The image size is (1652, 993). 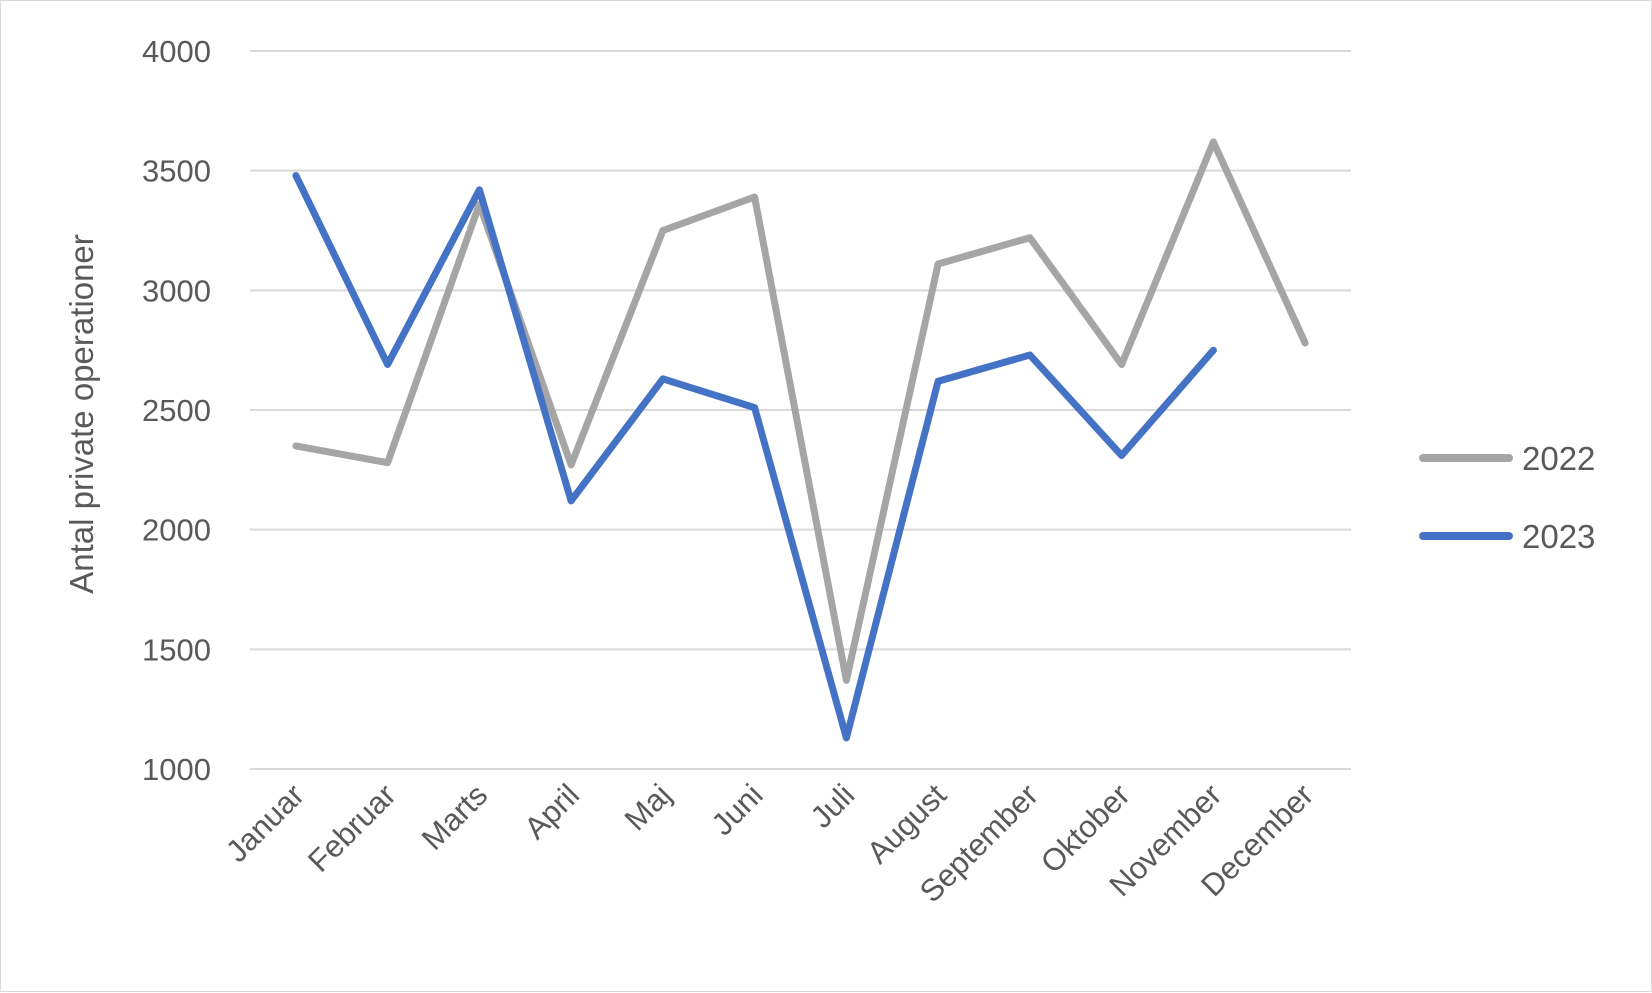 I want to click on x-tick-label: April, so click(x=551, y=811).